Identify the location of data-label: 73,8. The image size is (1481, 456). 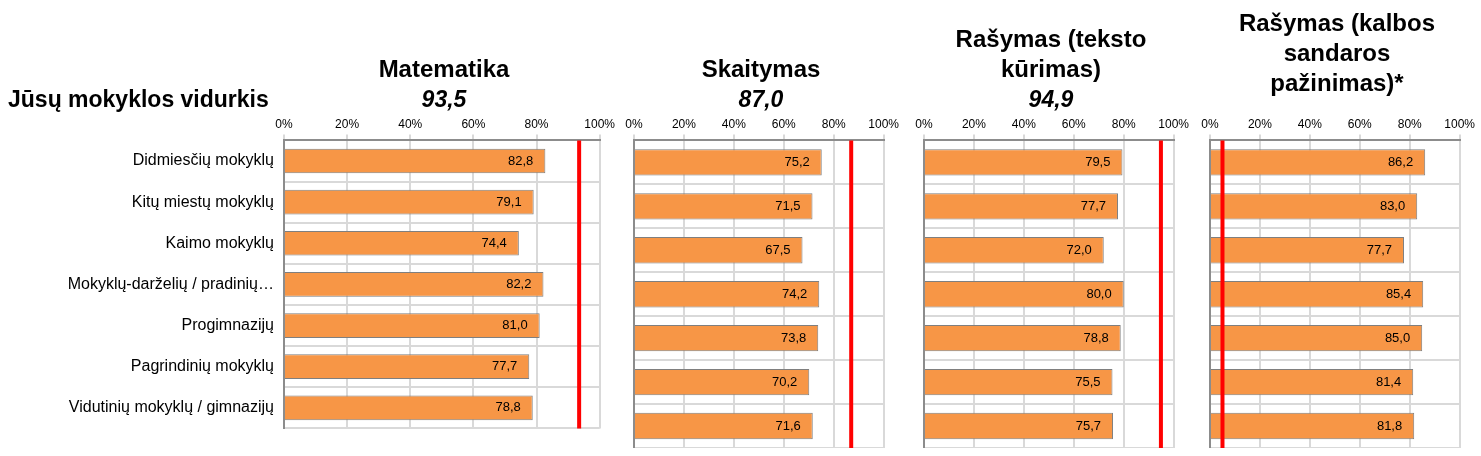
(793, 337).